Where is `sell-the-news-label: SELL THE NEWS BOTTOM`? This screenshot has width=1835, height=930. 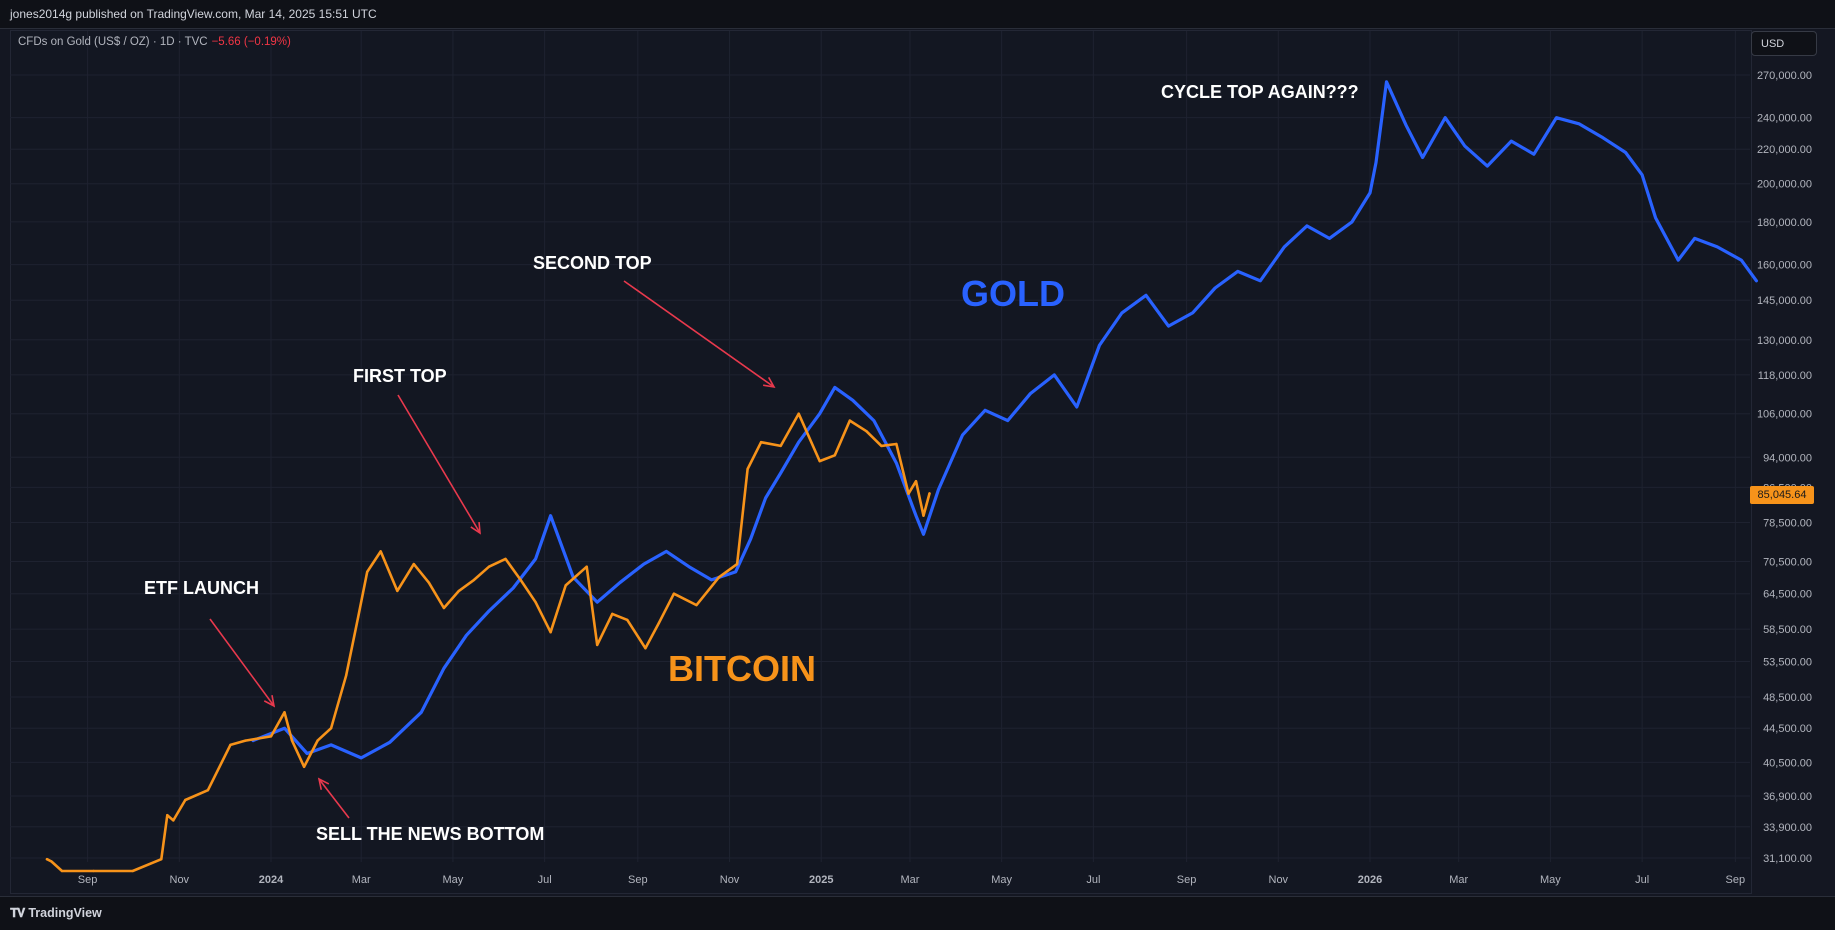
sell-the-news-label: SELL THE NEWS BOTTOM is located at coordinates (430, 834).